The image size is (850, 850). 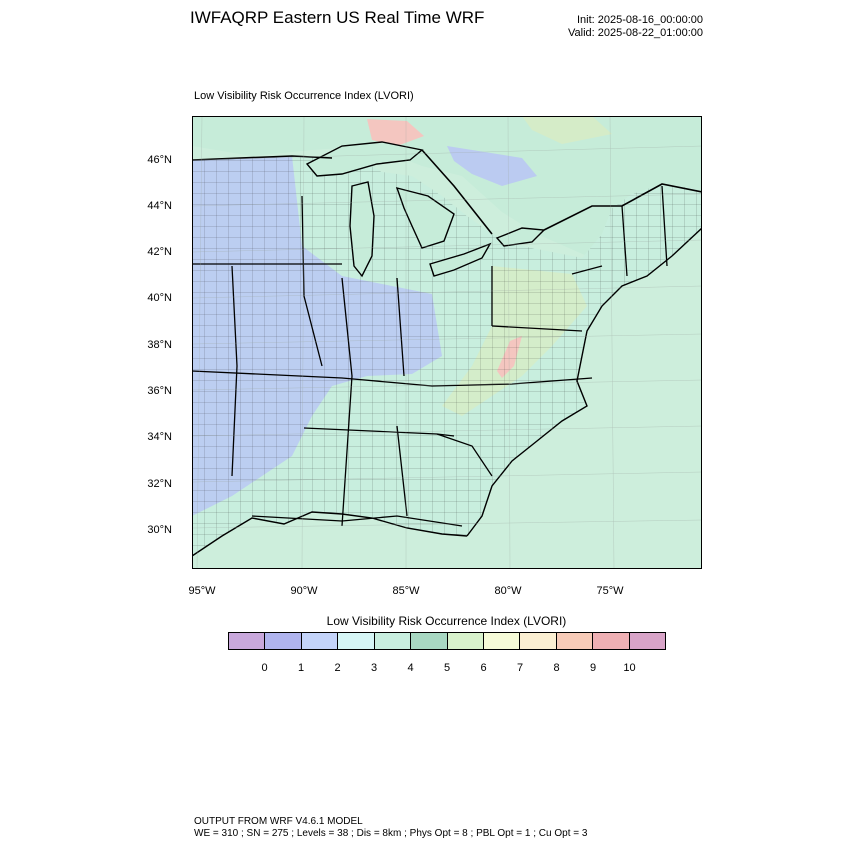 I want to click on colorbar-label: 10, so click(x=629, y=668).